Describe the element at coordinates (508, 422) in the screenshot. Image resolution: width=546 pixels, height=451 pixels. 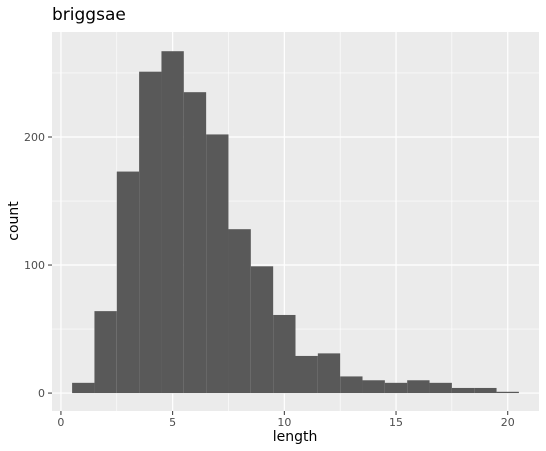
I see `x-tick-label: 20` at that location.